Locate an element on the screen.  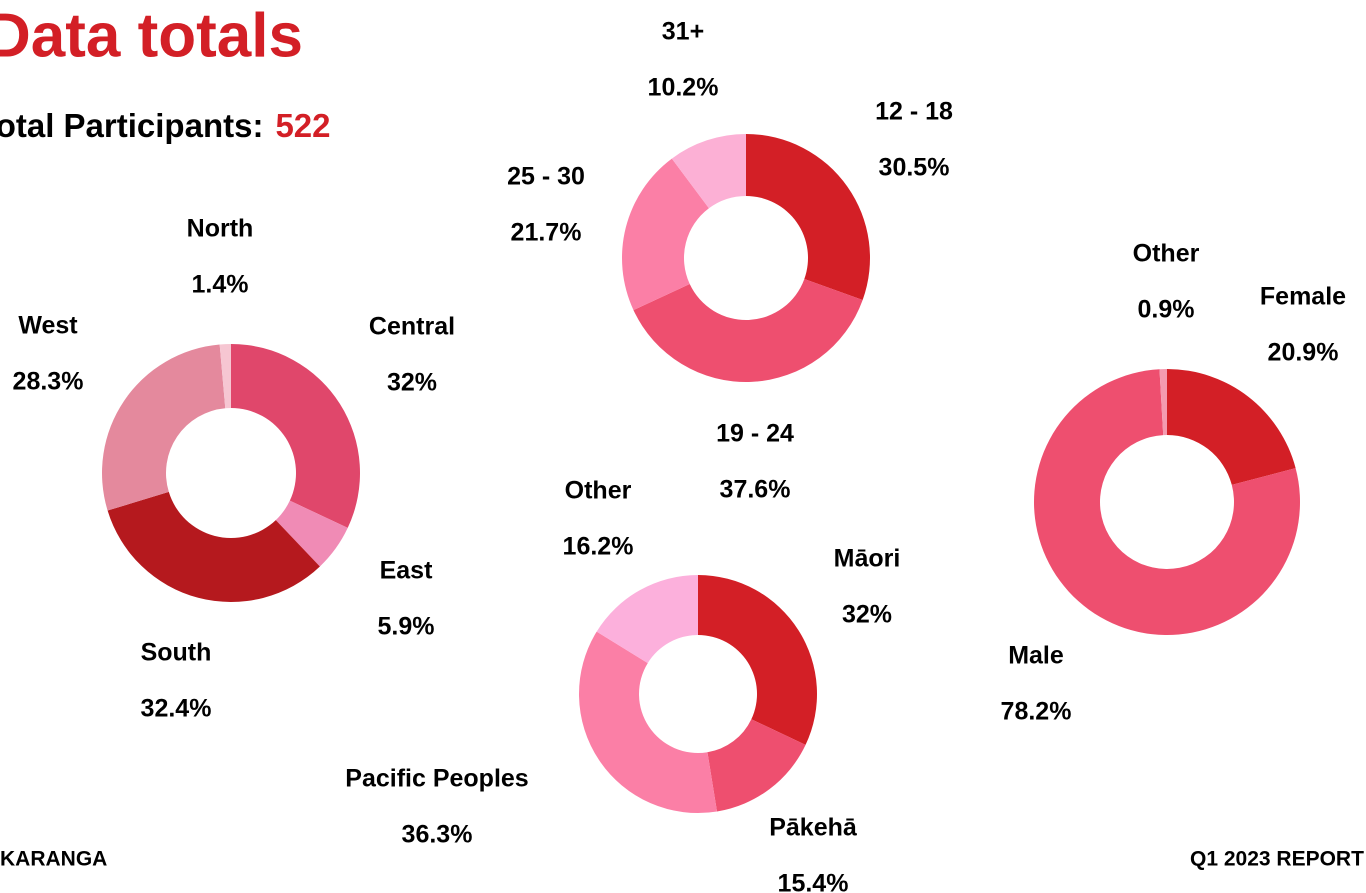
slice-label: Male is located at coordinates (1036, 656).